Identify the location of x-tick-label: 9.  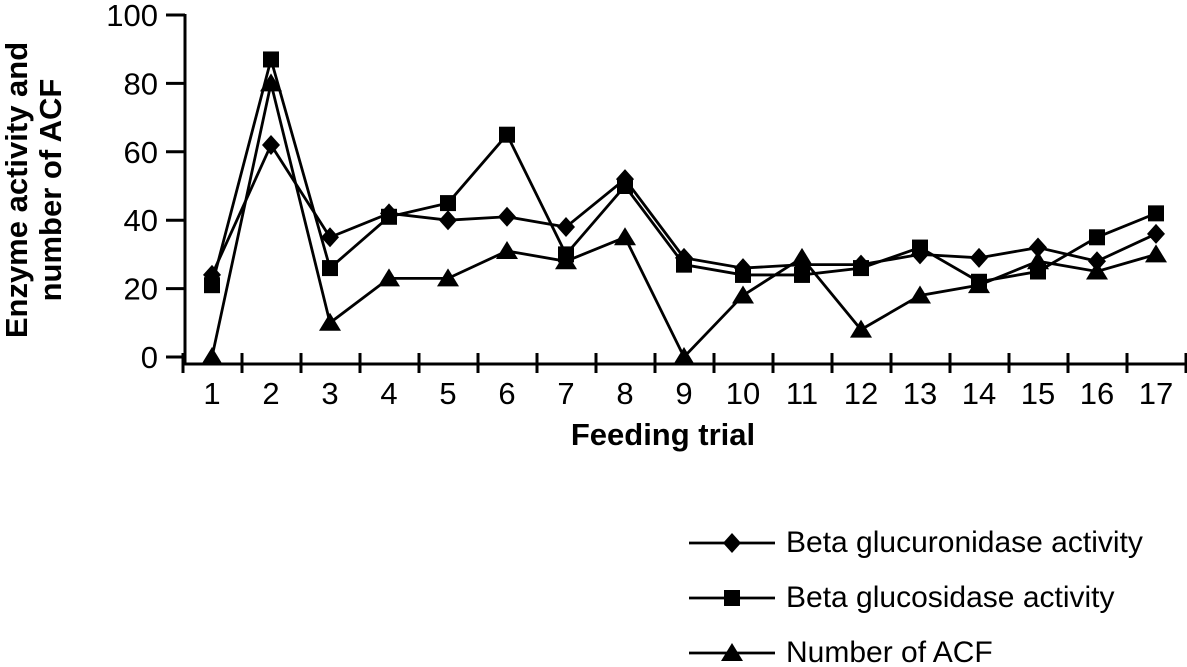
(683, 393).